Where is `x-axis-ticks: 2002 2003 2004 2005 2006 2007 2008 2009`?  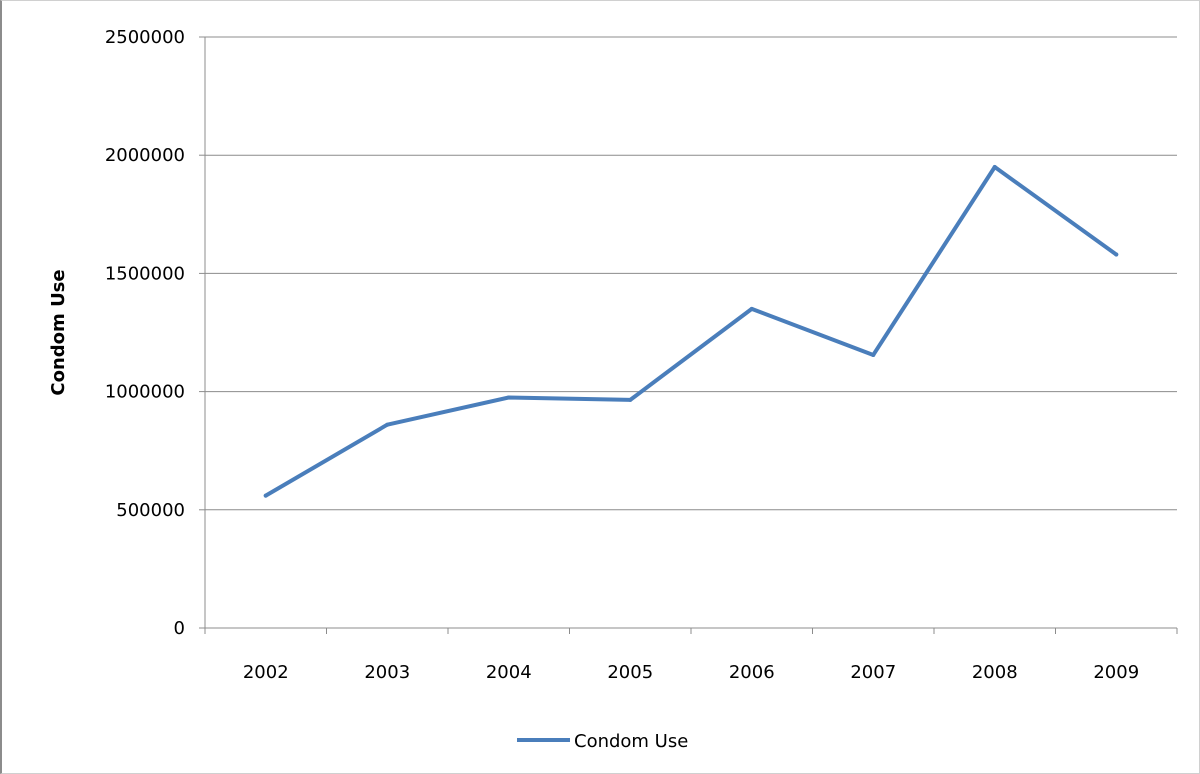 x-axis-ticks: 2002 2003 2004 2005 2006 2007 2008 2009 is located at coordinates (691, 672).